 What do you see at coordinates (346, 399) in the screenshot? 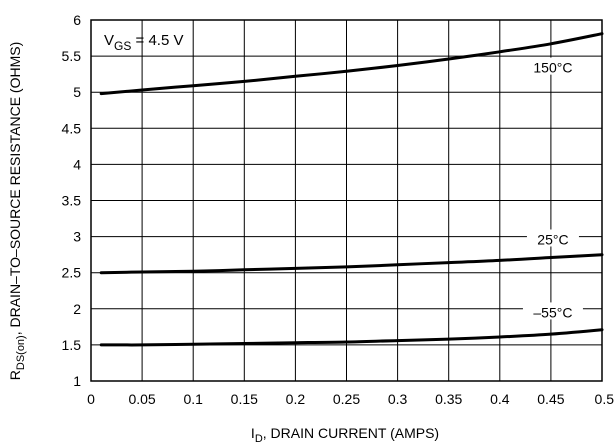
I see `x-tick-label: 0.25` at bounding box center [346, 399].